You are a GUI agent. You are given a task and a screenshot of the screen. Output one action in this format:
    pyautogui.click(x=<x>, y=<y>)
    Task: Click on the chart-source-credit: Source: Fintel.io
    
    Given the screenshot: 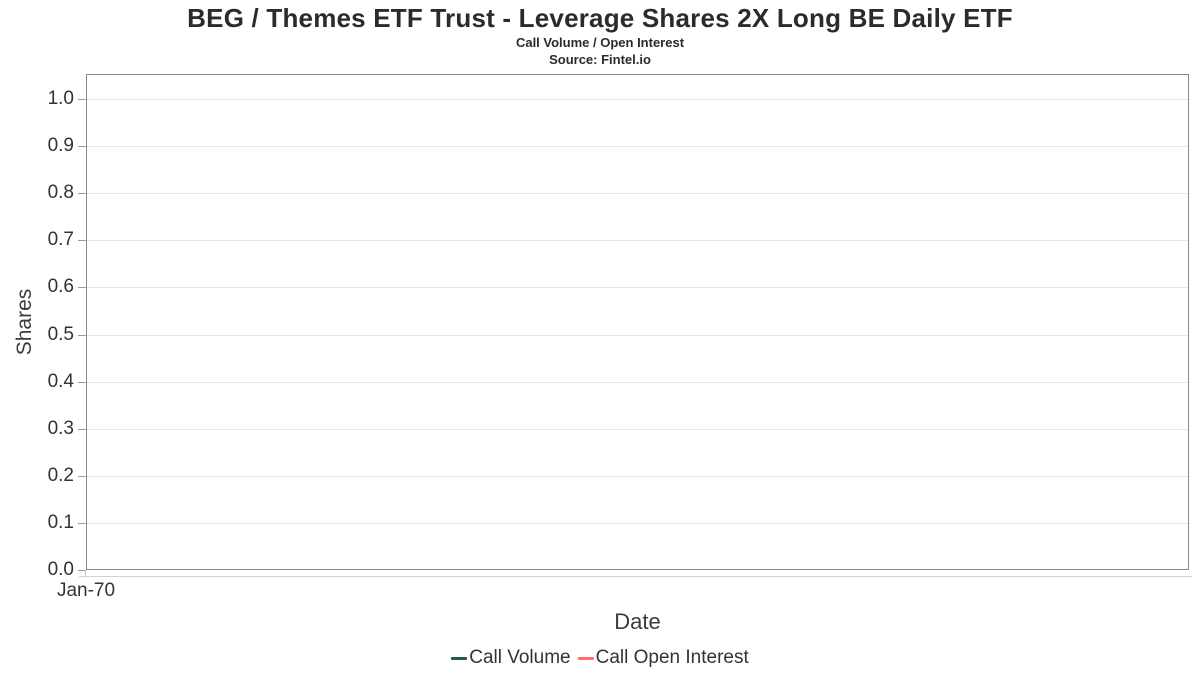 What is the action you would take?
    pyautogui.click(x=600, y=59)
    